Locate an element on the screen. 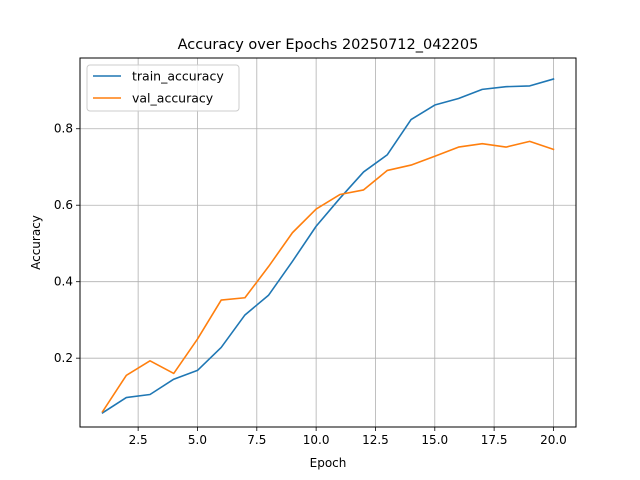 This screenshot has width=640, height=480. y-axis-ticks: 0.2 0.4 0.6 0.8 is located at coordinates (67, 243).